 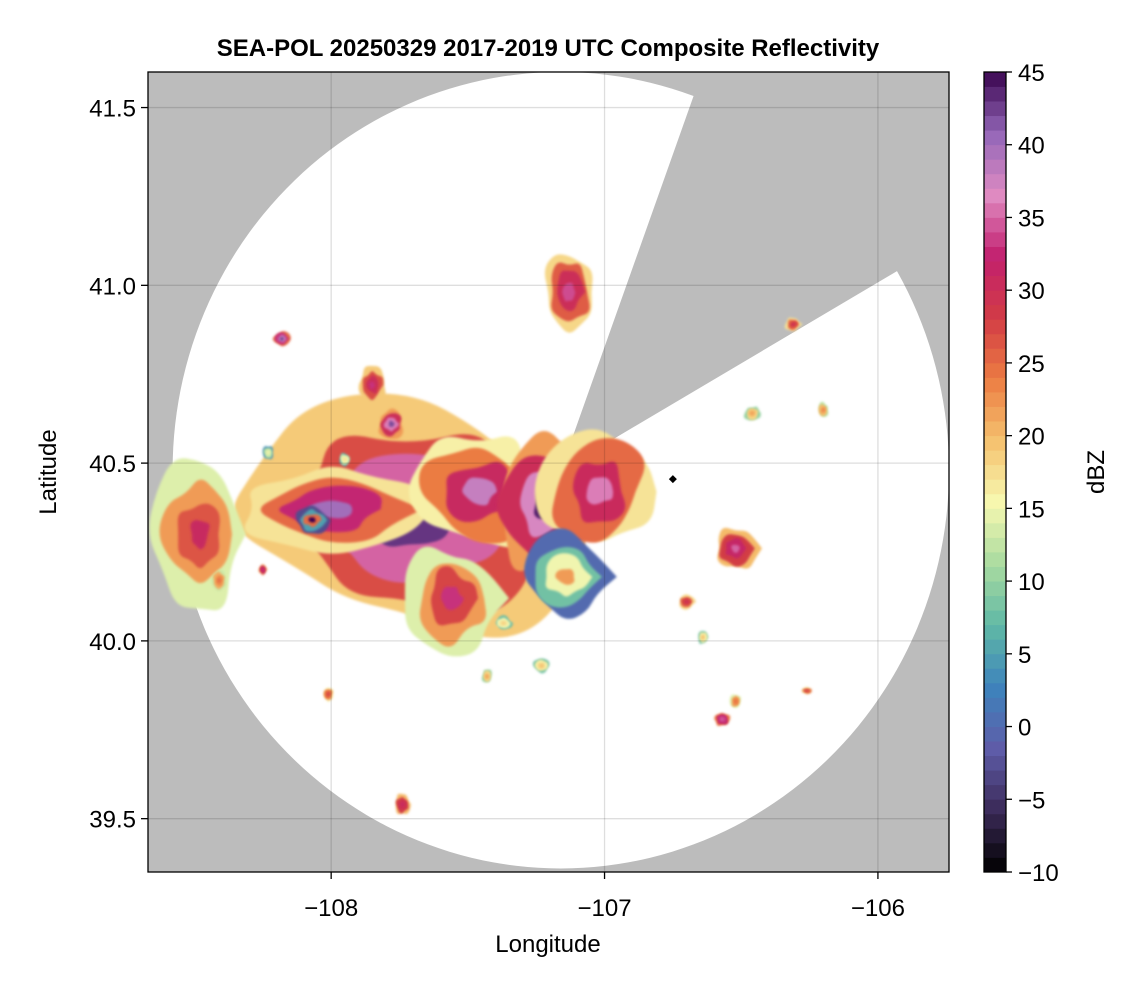 I want to click on colorbar-tick-label: −5, so click(x=1031, y=800).